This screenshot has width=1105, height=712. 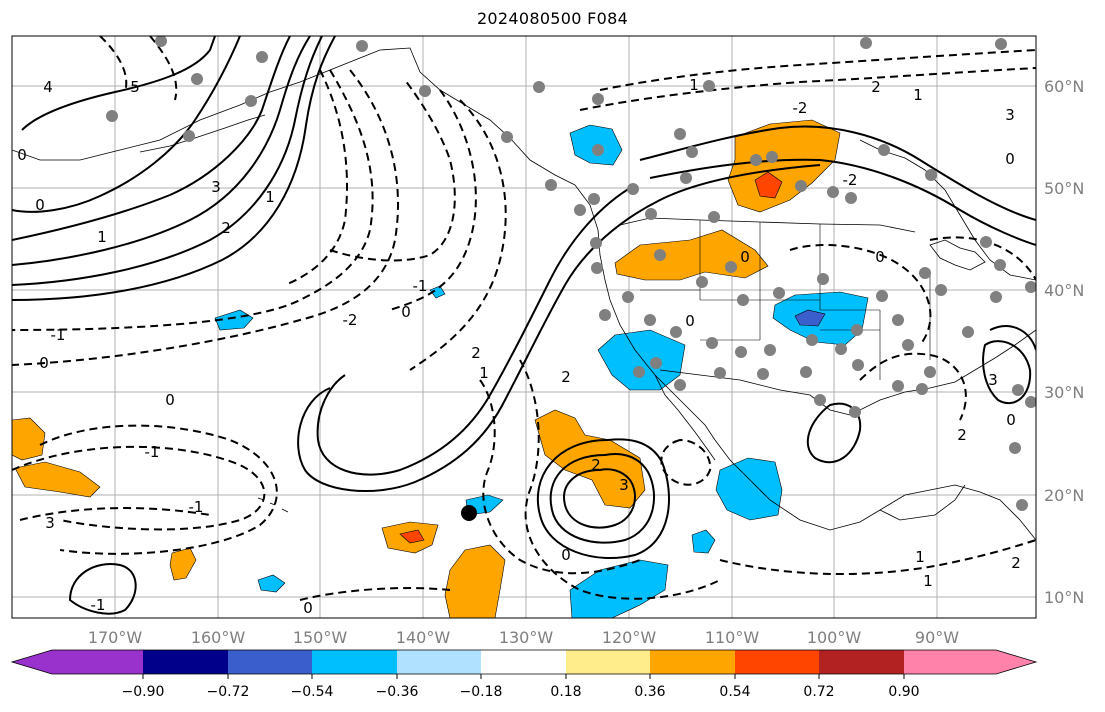 I want to click on latitude-label: 50°N, so click(x=1064, y=188).